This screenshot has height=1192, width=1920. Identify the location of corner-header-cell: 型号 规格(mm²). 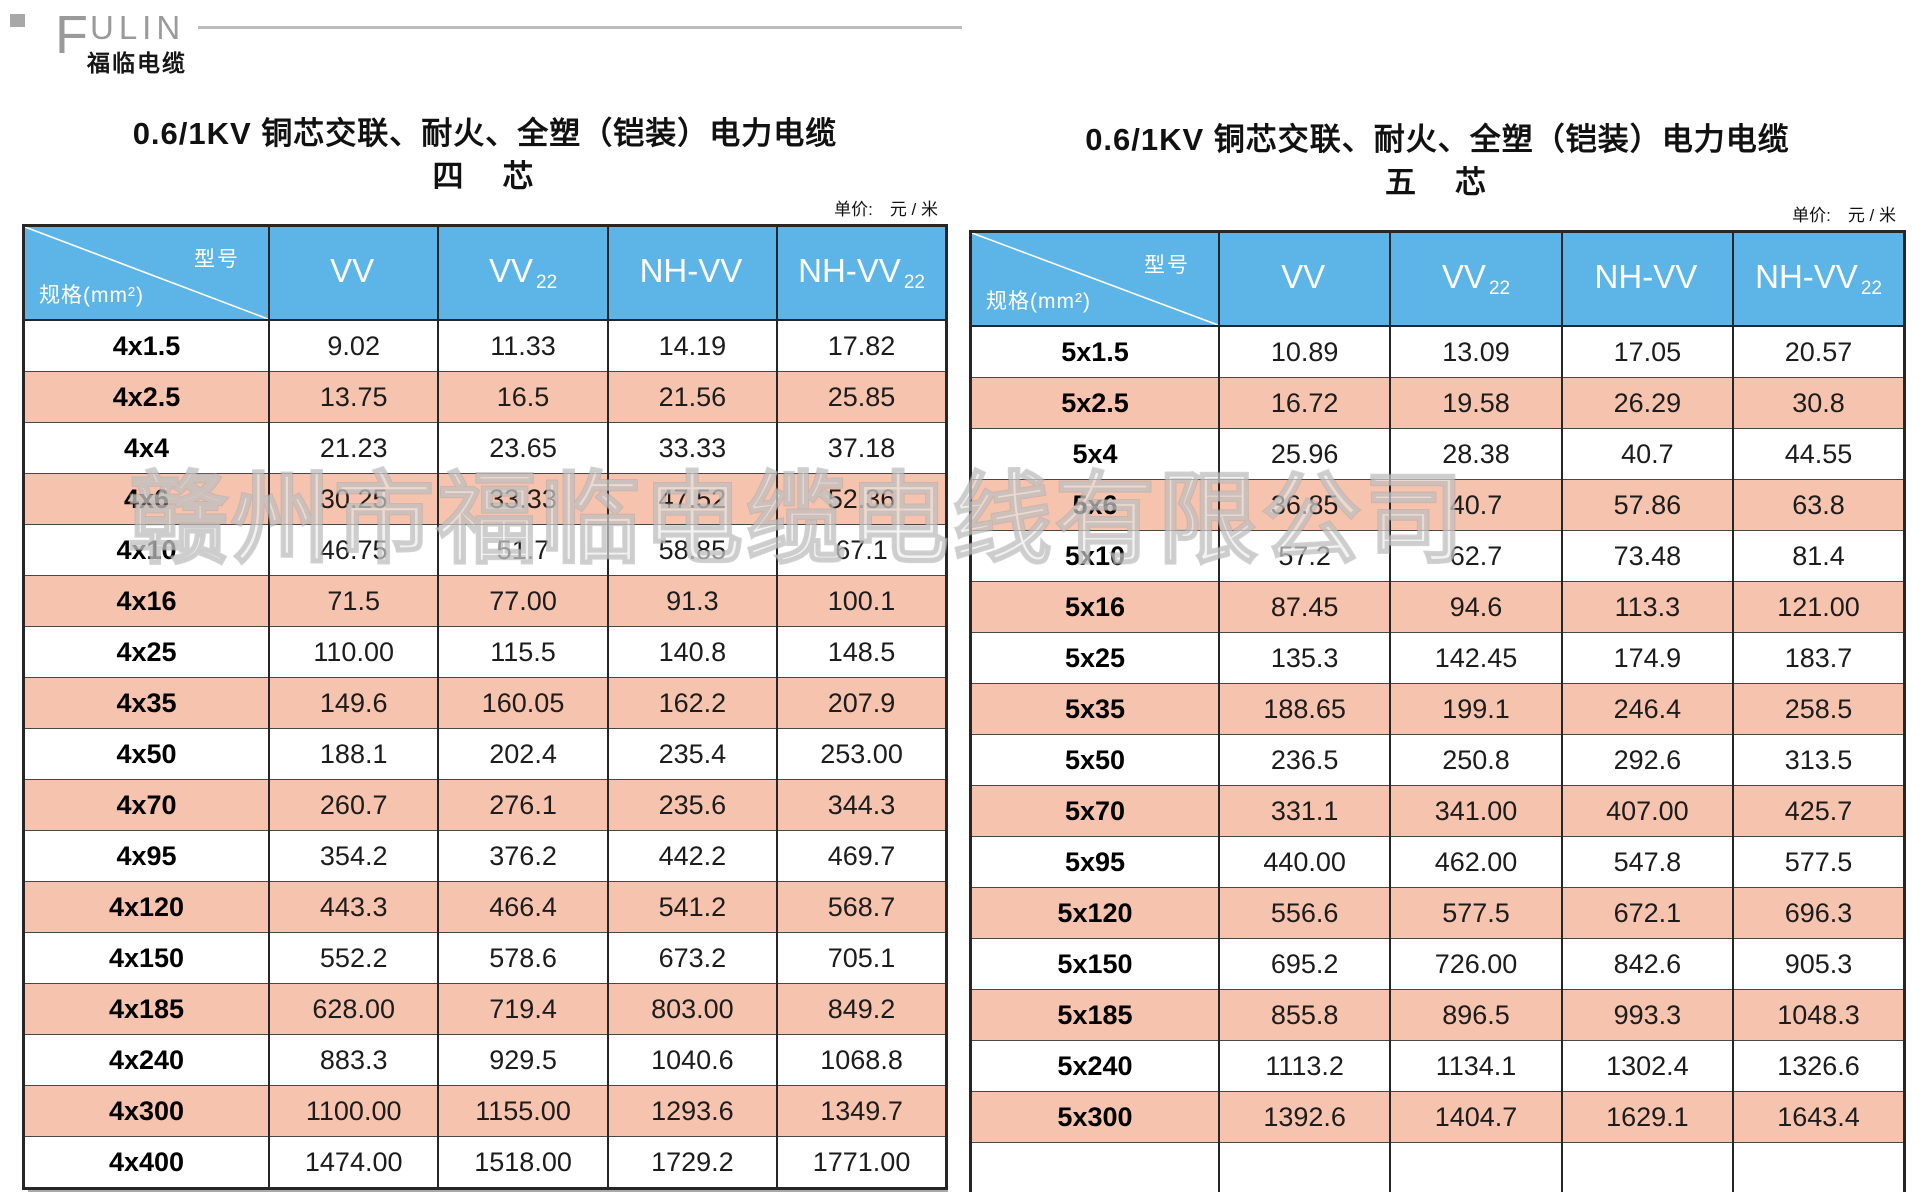
(146, 273).